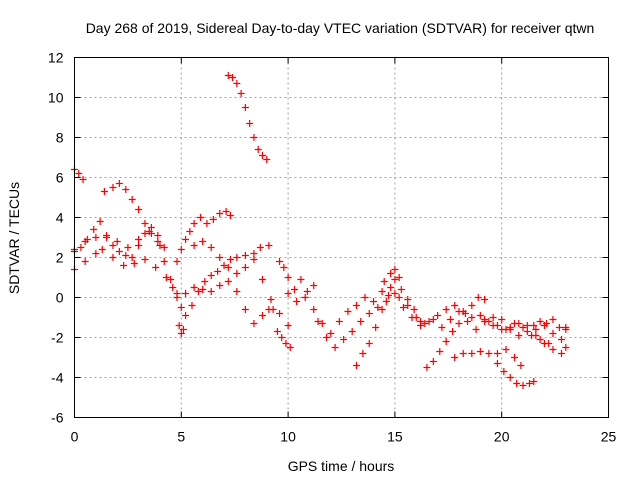  I want to click on y-axis-label: SDTVAR / TECUs, so click(14, 238).